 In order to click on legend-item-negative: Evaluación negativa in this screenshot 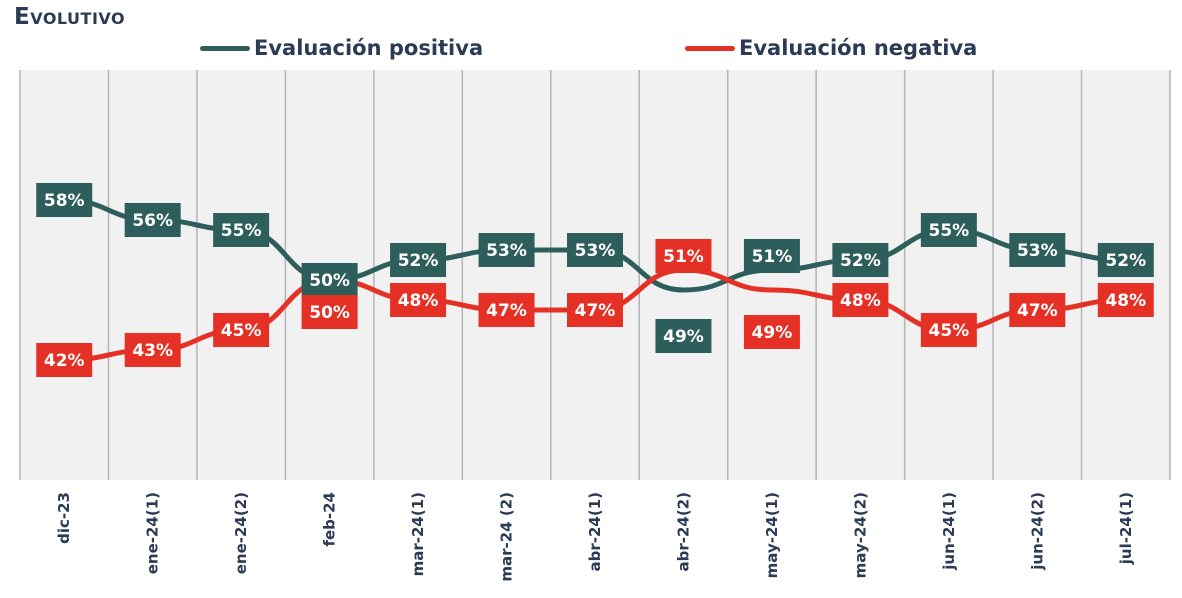, I will do `click(831, 48)`.